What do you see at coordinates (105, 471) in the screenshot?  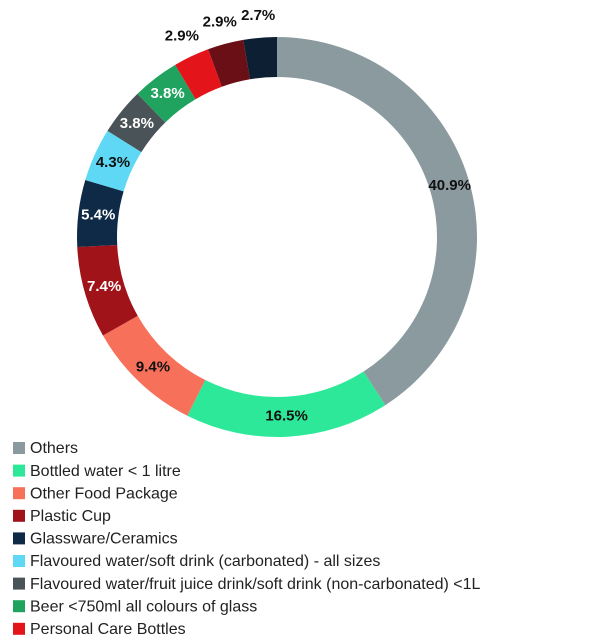 I see `legend-label: Bottled water < 1 litre` at bounding box center [105, 471].